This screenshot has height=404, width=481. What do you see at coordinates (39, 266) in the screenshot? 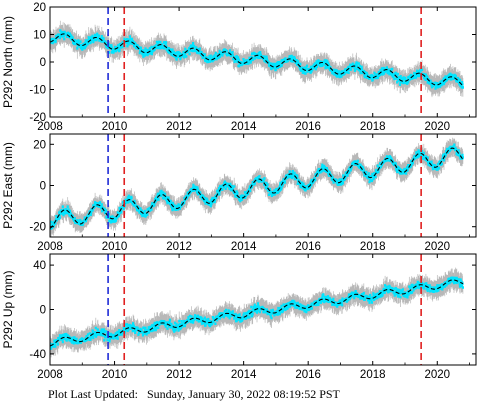
I see `y-tick-label: 40` at bounding box center [39, 266].